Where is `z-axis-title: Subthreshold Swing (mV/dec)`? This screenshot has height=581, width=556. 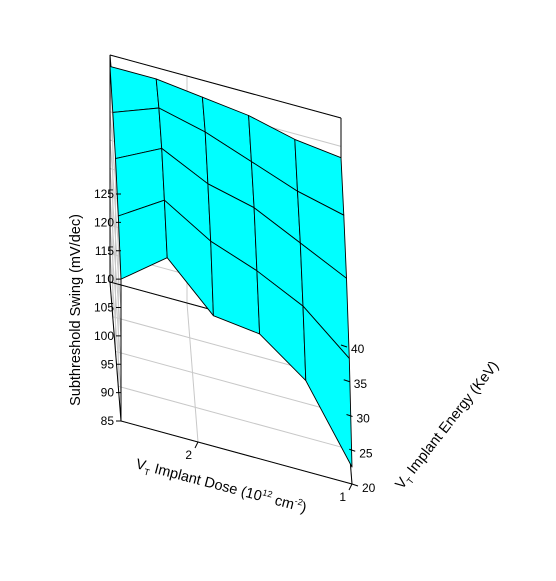 z-axis-title: Subthreshold Swing (mV/dec) is located at coordinates (76, 310).